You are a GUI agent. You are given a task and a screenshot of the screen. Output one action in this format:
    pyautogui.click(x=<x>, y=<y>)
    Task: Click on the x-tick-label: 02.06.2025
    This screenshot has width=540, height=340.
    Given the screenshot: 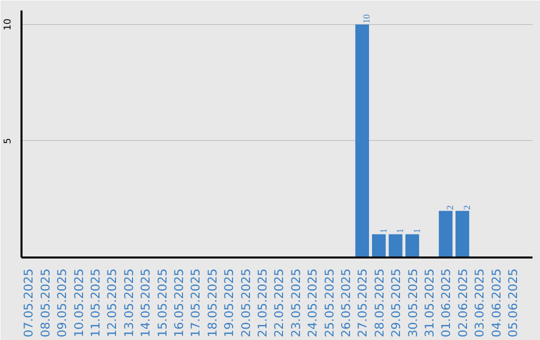 What is the action you would take?
    pyautogui.click(x=463, y=303)
    